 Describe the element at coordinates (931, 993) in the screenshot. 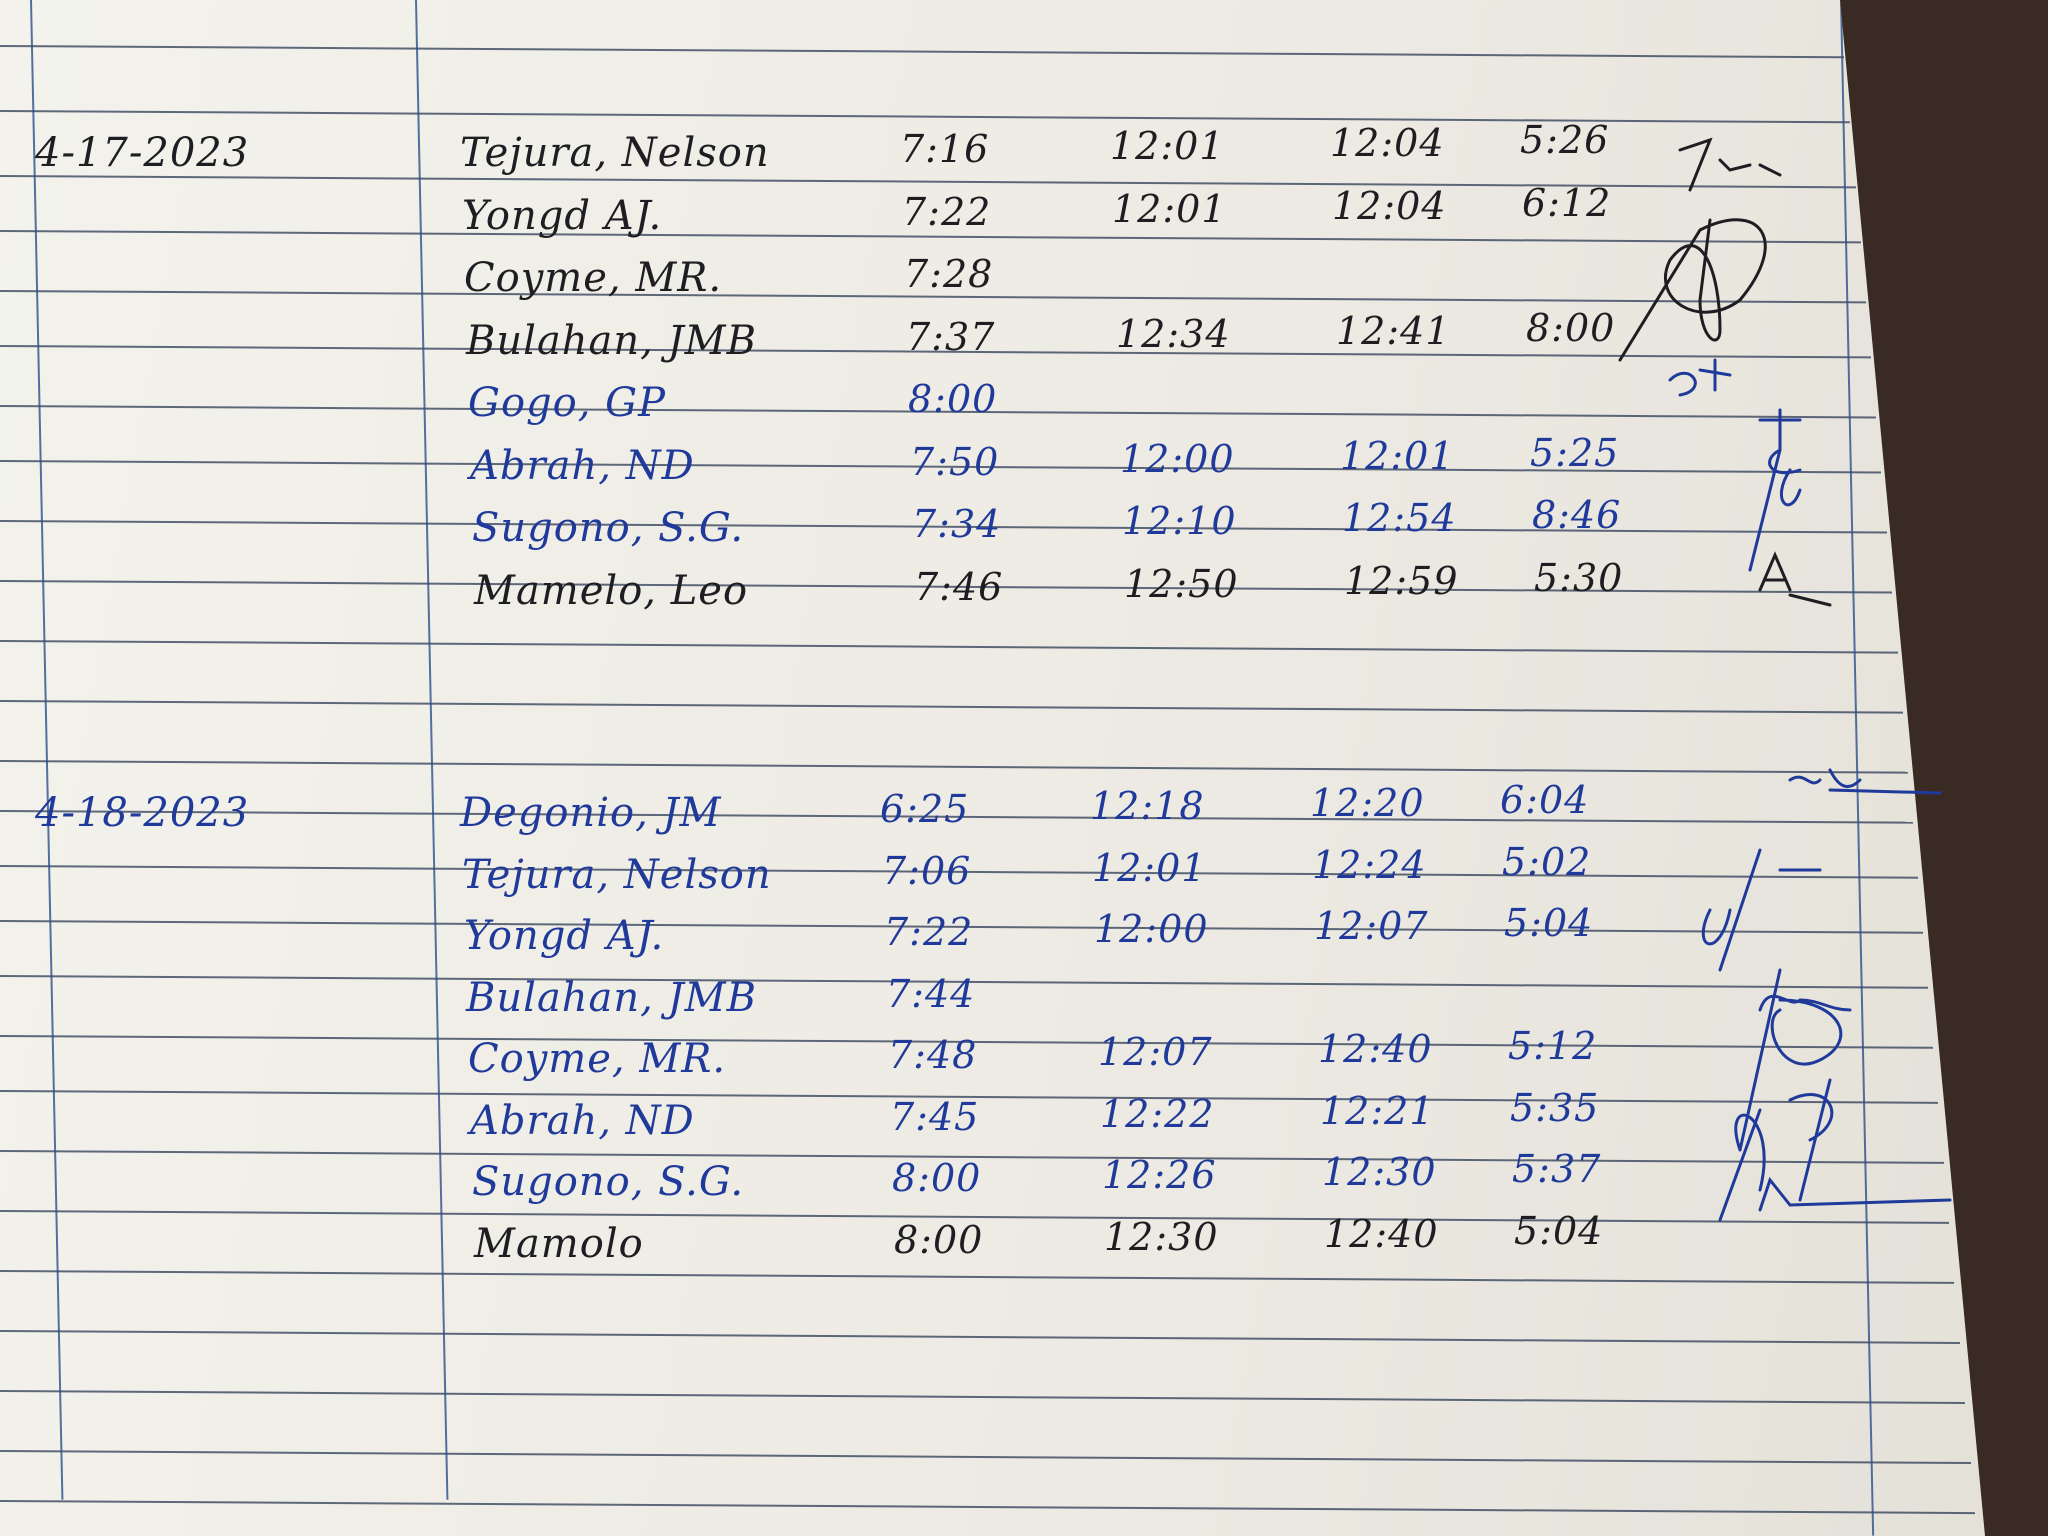

I see `time-in-am: 7:44` at that location.